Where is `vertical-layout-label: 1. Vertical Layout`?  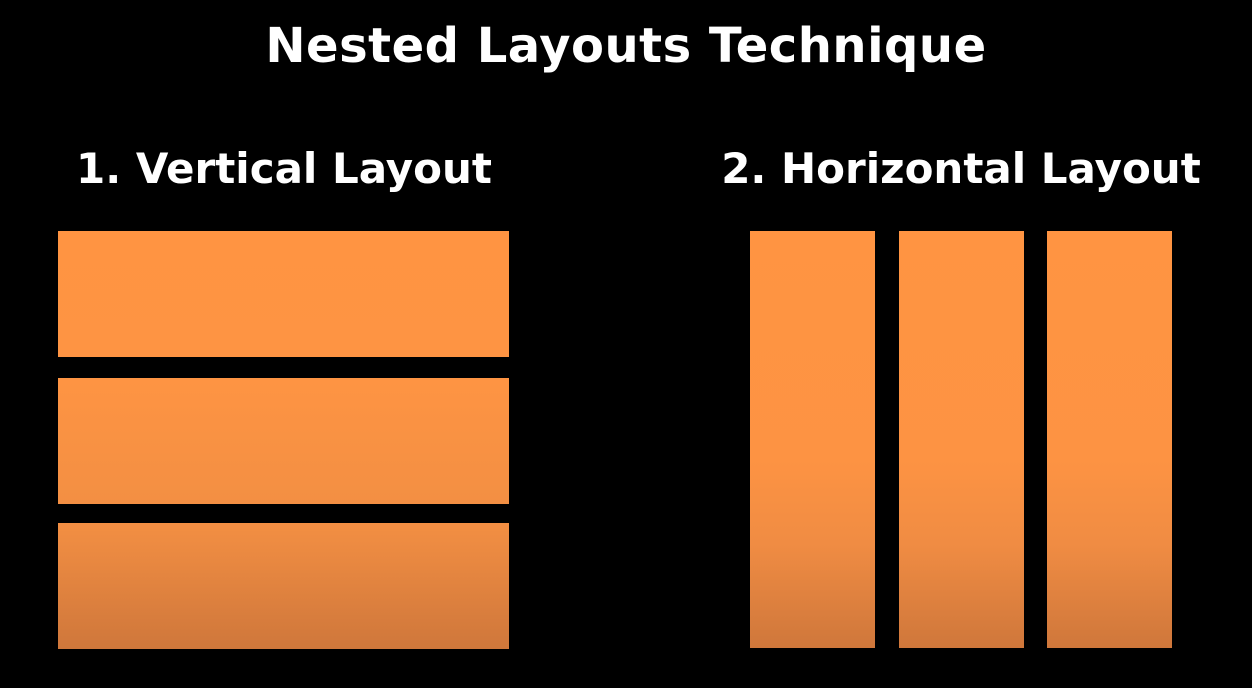
vertical-layout-label: 1. Vertical Layout is located at coordinates (284, 168).